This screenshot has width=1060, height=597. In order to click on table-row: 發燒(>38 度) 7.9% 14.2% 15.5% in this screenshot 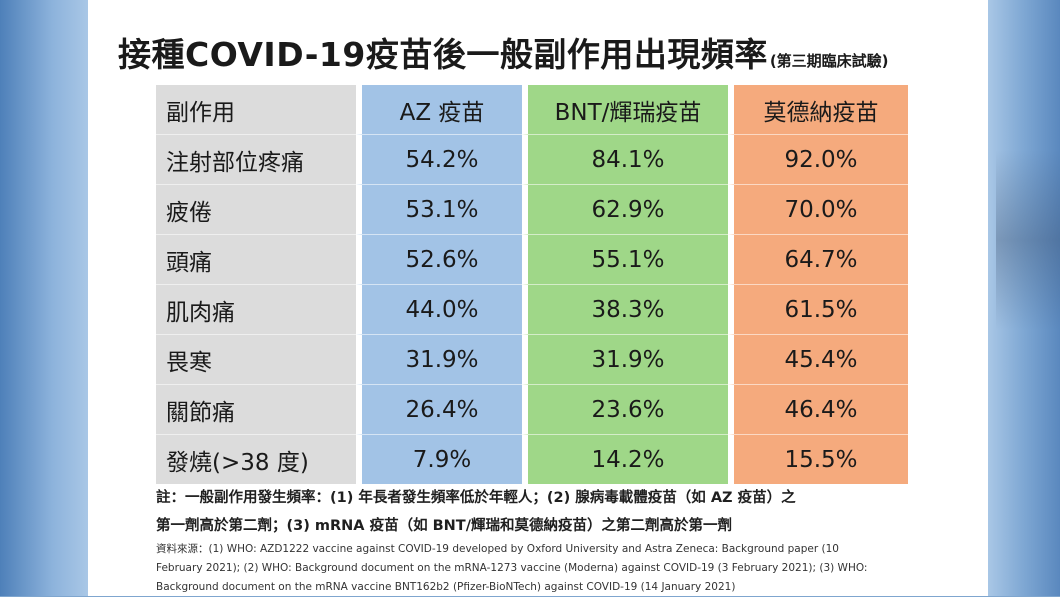, I will do `click(532, 459)`.